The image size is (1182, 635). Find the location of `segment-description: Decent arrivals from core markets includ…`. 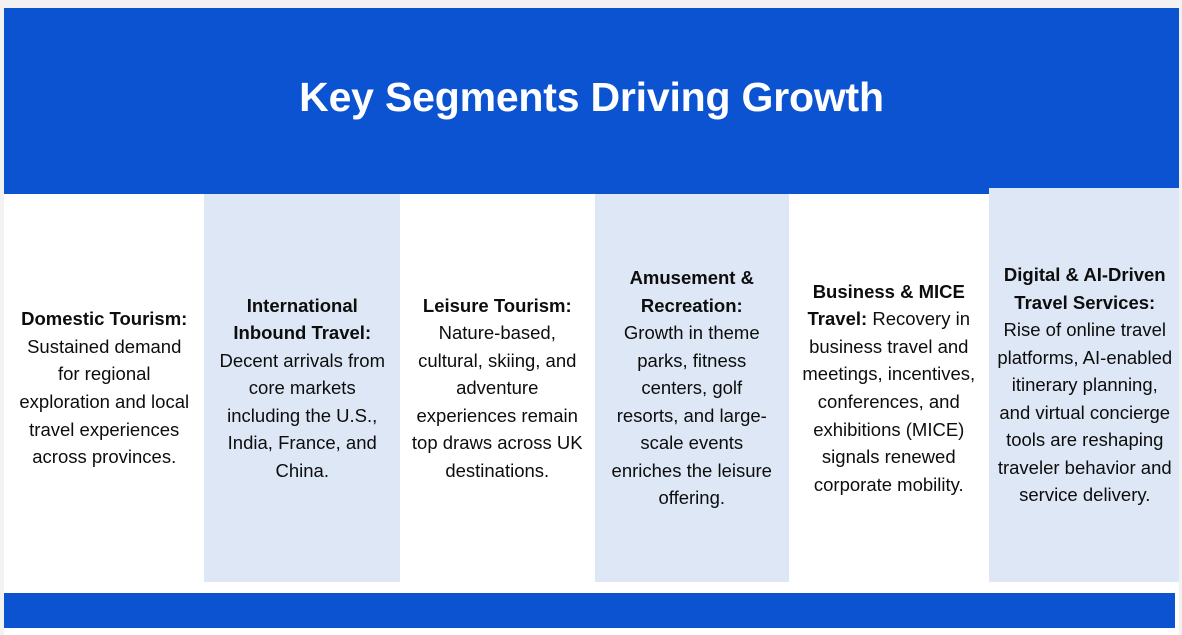

segment-description: Decent arrivals from core markets includ… is located at coordinates (302, 415).